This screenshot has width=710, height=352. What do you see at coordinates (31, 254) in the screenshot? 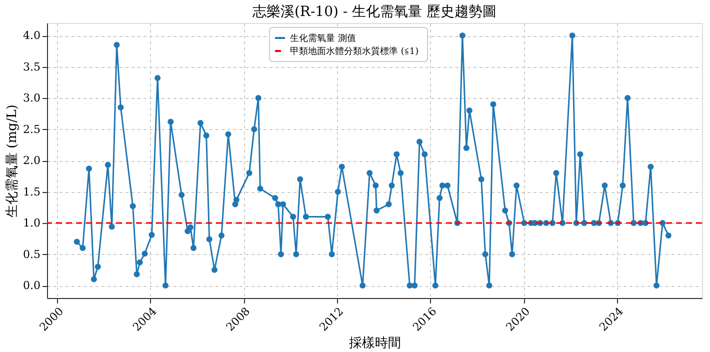
I see `y-tick-label: 0.5` at bounding box center [31, 254].